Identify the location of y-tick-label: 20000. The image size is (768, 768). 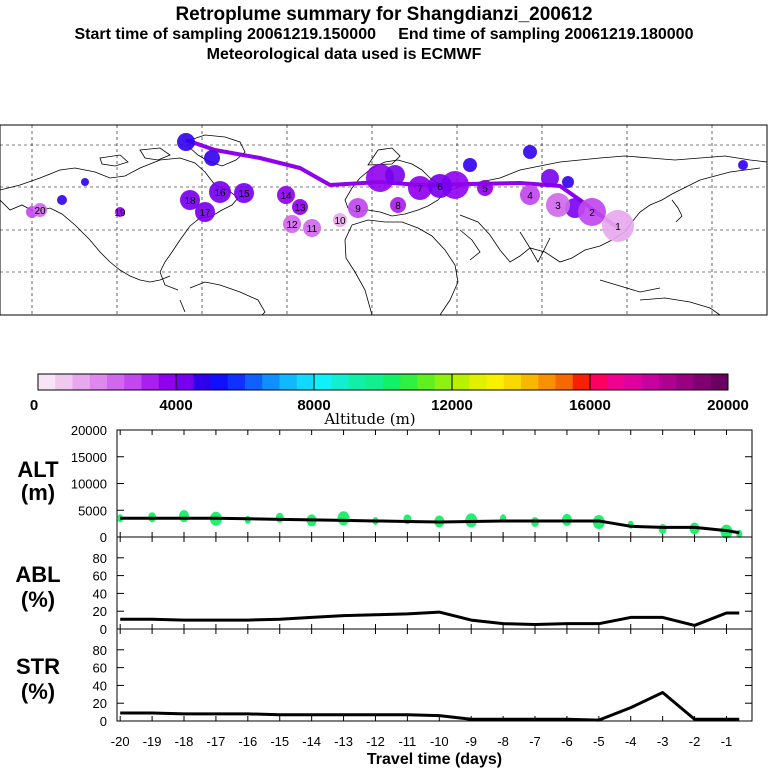
(89, 430).